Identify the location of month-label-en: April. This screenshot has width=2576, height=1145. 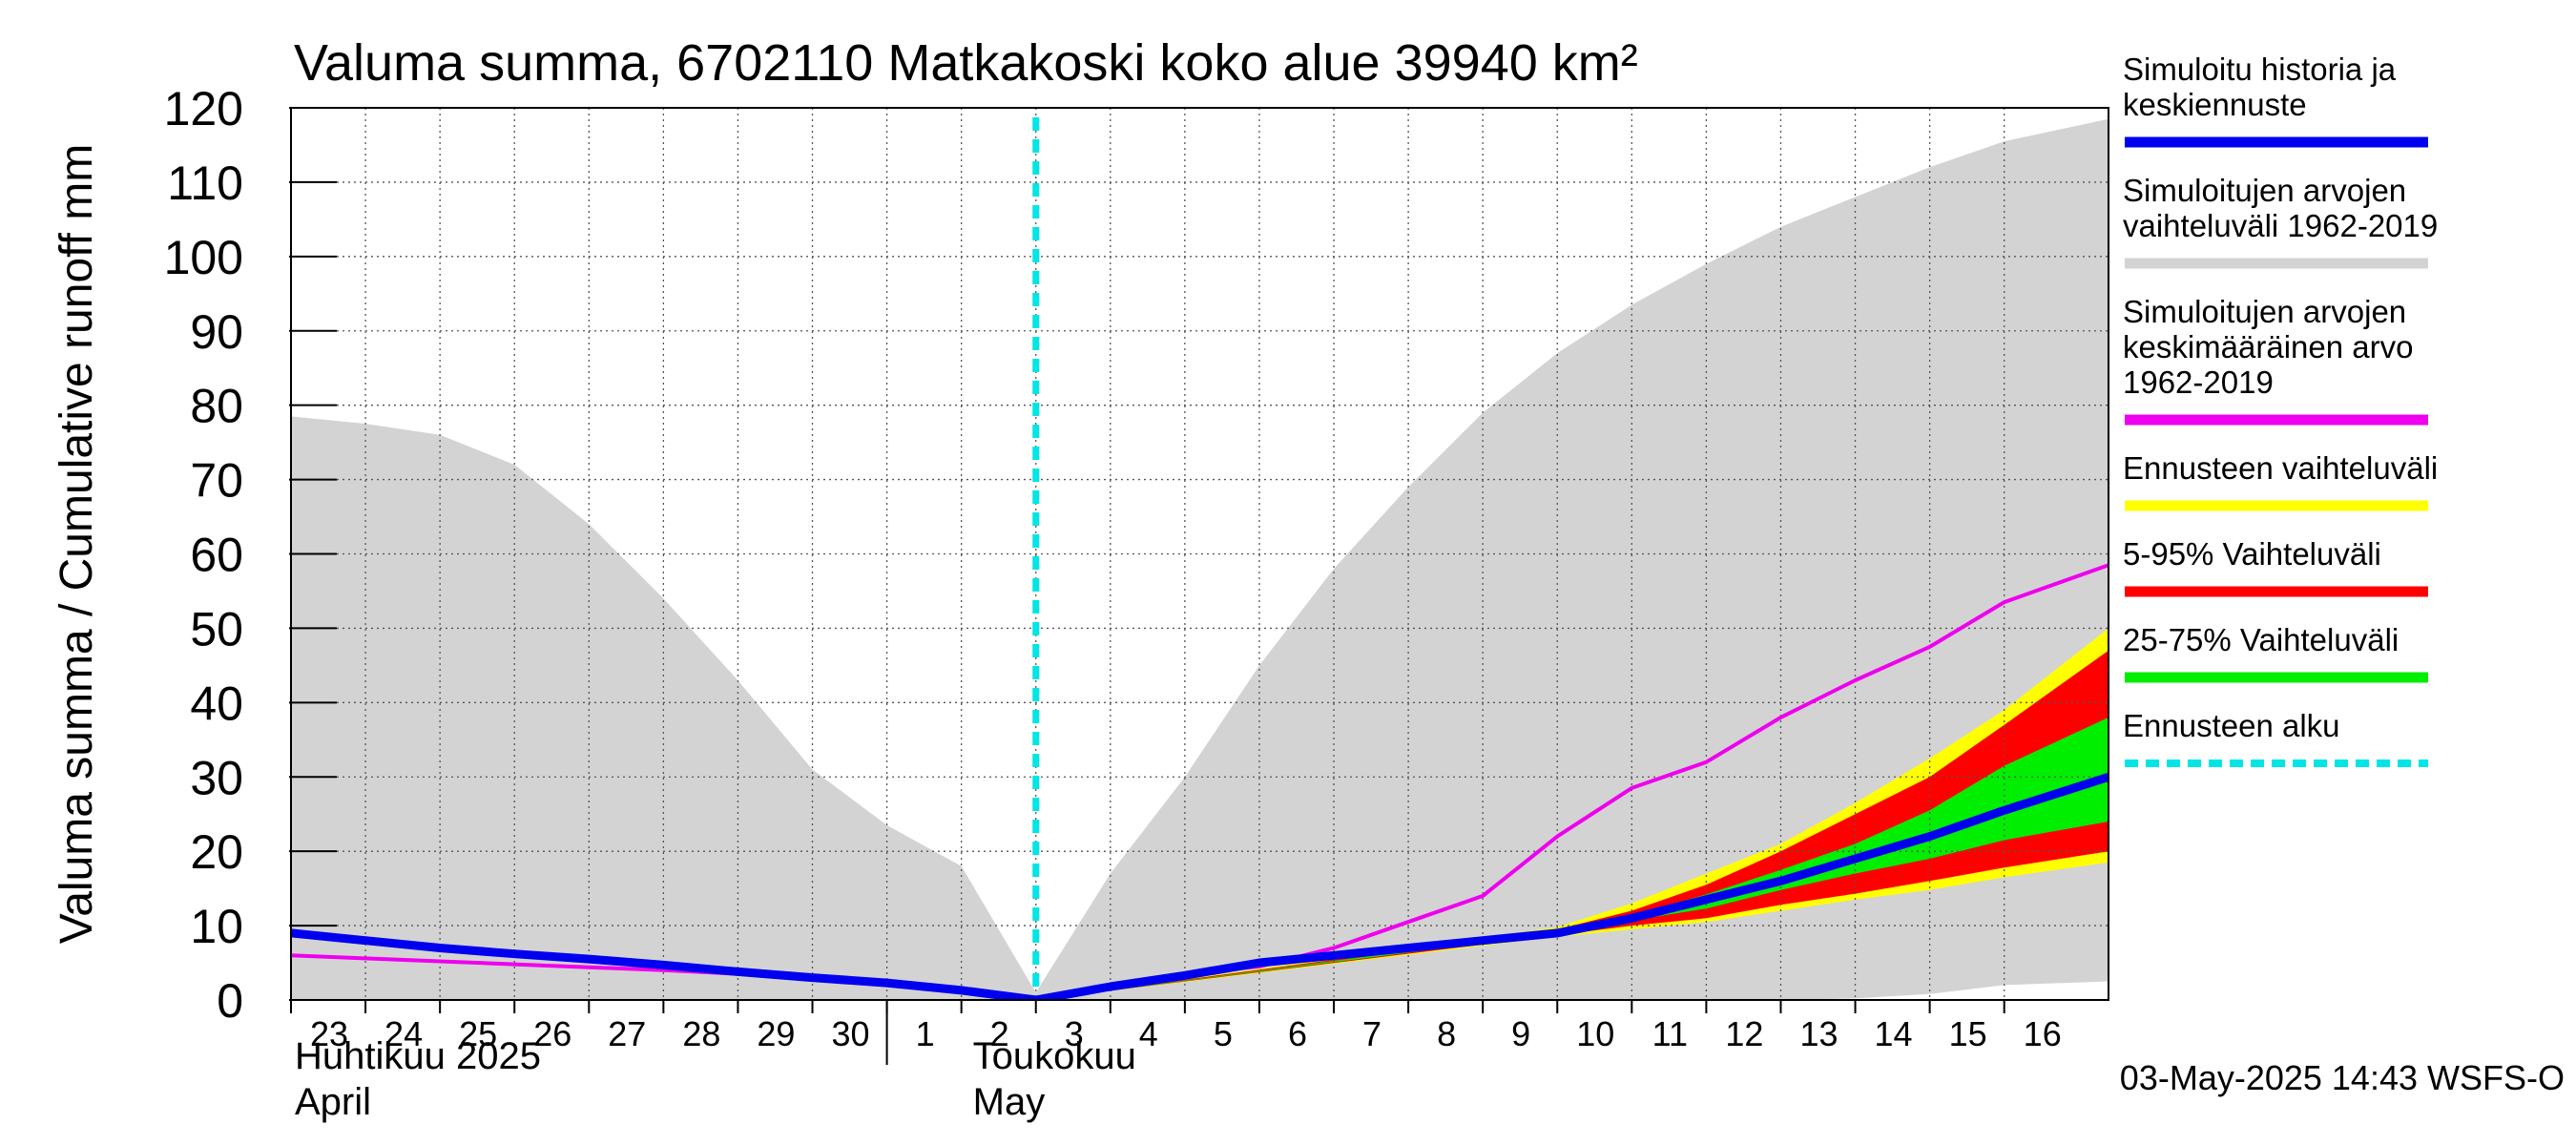
(333, 1102).